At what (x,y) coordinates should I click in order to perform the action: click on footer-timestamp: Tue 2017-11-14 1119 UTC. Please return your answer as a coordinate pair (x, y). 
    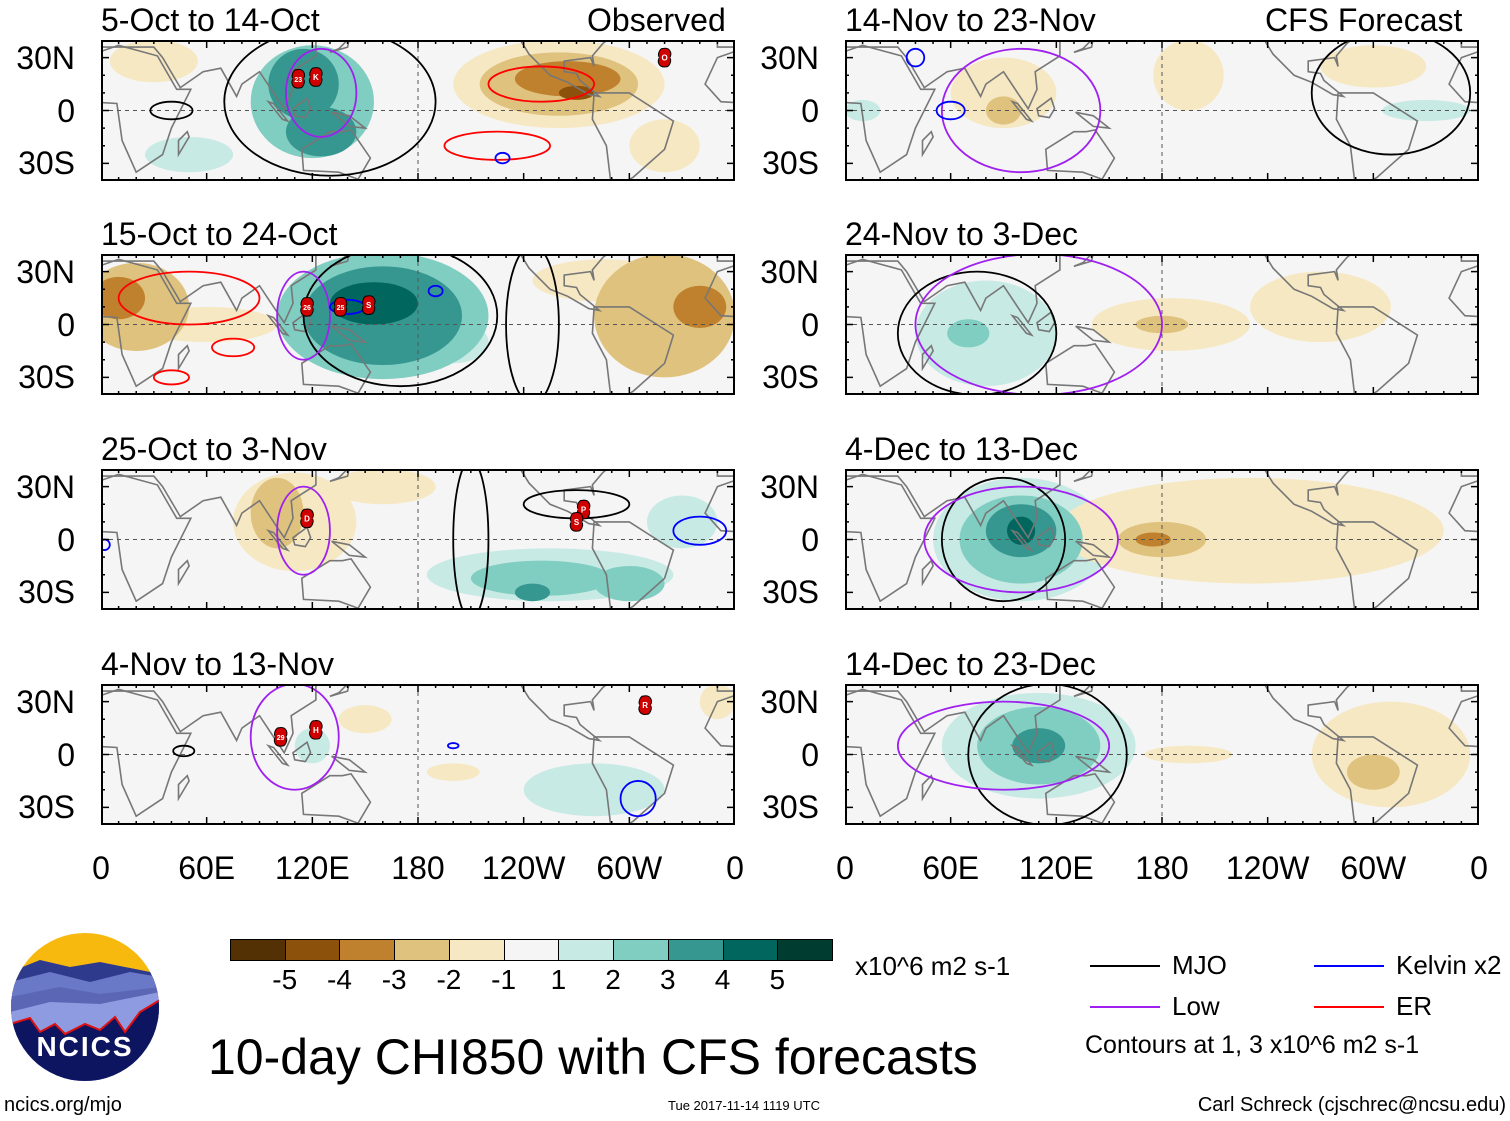
    Looking at the image, I should click on (744, 1105).